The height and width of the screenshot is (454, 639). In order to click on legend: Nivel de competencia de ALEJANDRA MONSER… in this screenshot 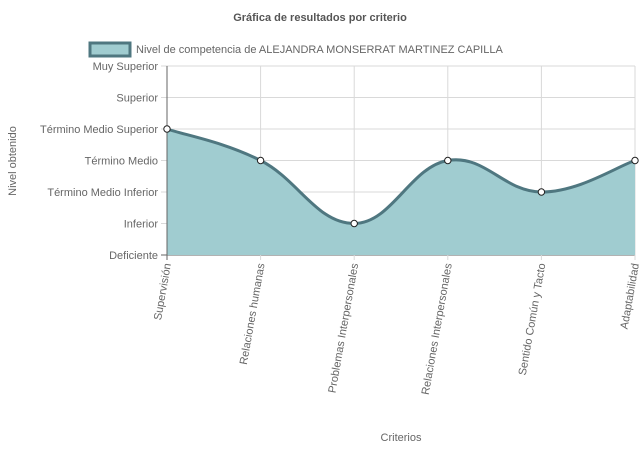, I will do `click(295, 49)`.